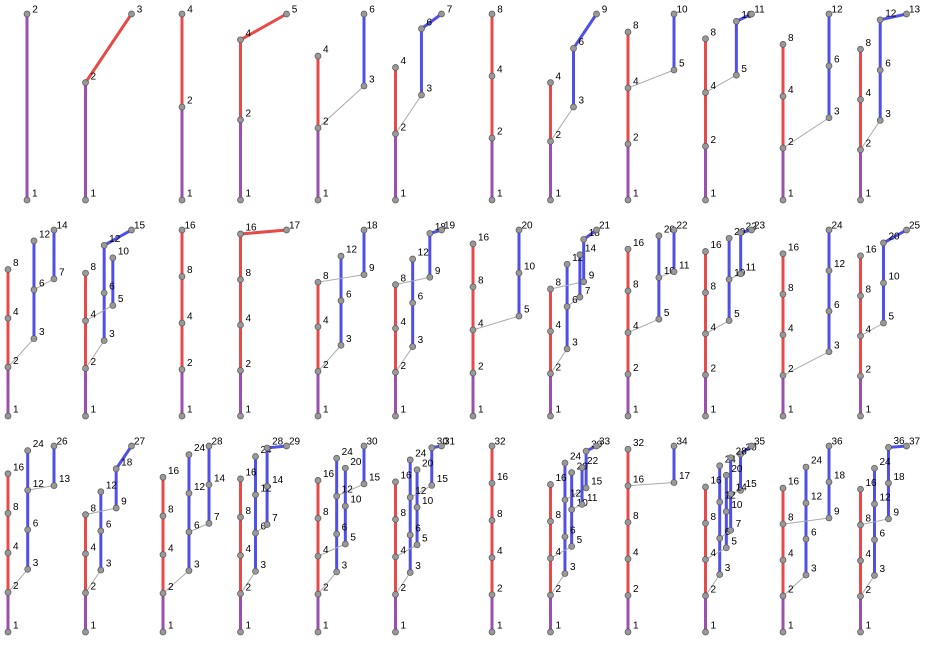  Describe the element at coordinates (733, 320) in the screenshot. I see `panel: 12481620510112223` at that location.